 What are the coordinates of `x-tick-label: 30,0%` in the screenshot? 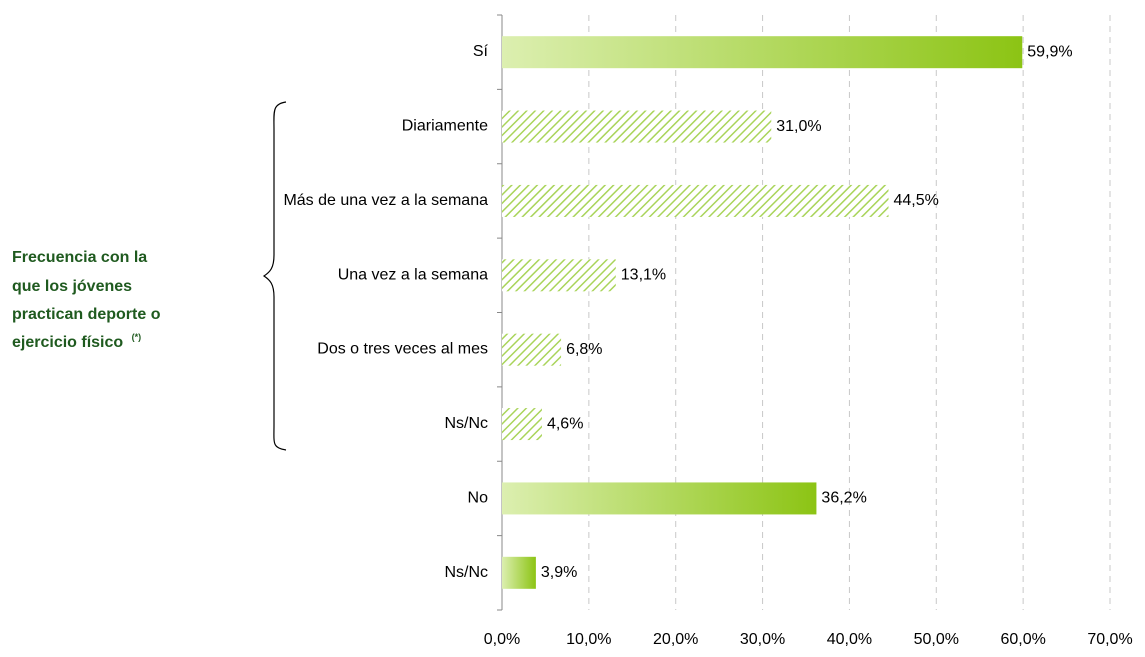 It's located at (762, 639).